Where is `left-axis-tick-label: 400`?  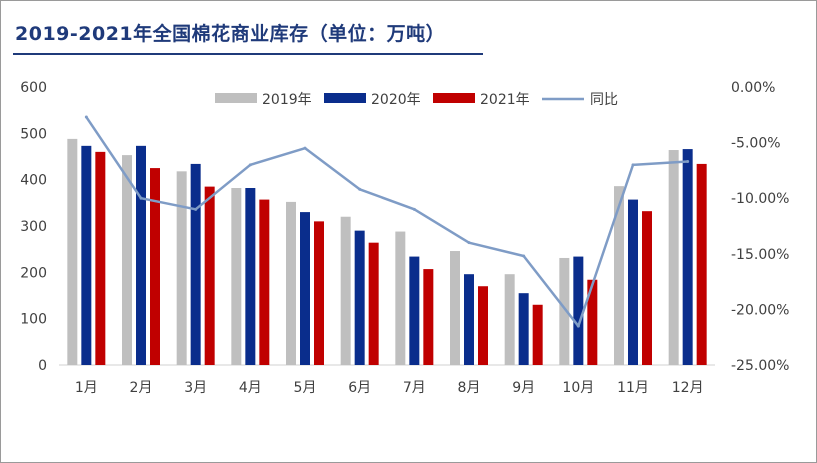
left-axis-tick-label: 400 is located at coordinates (33, 181).